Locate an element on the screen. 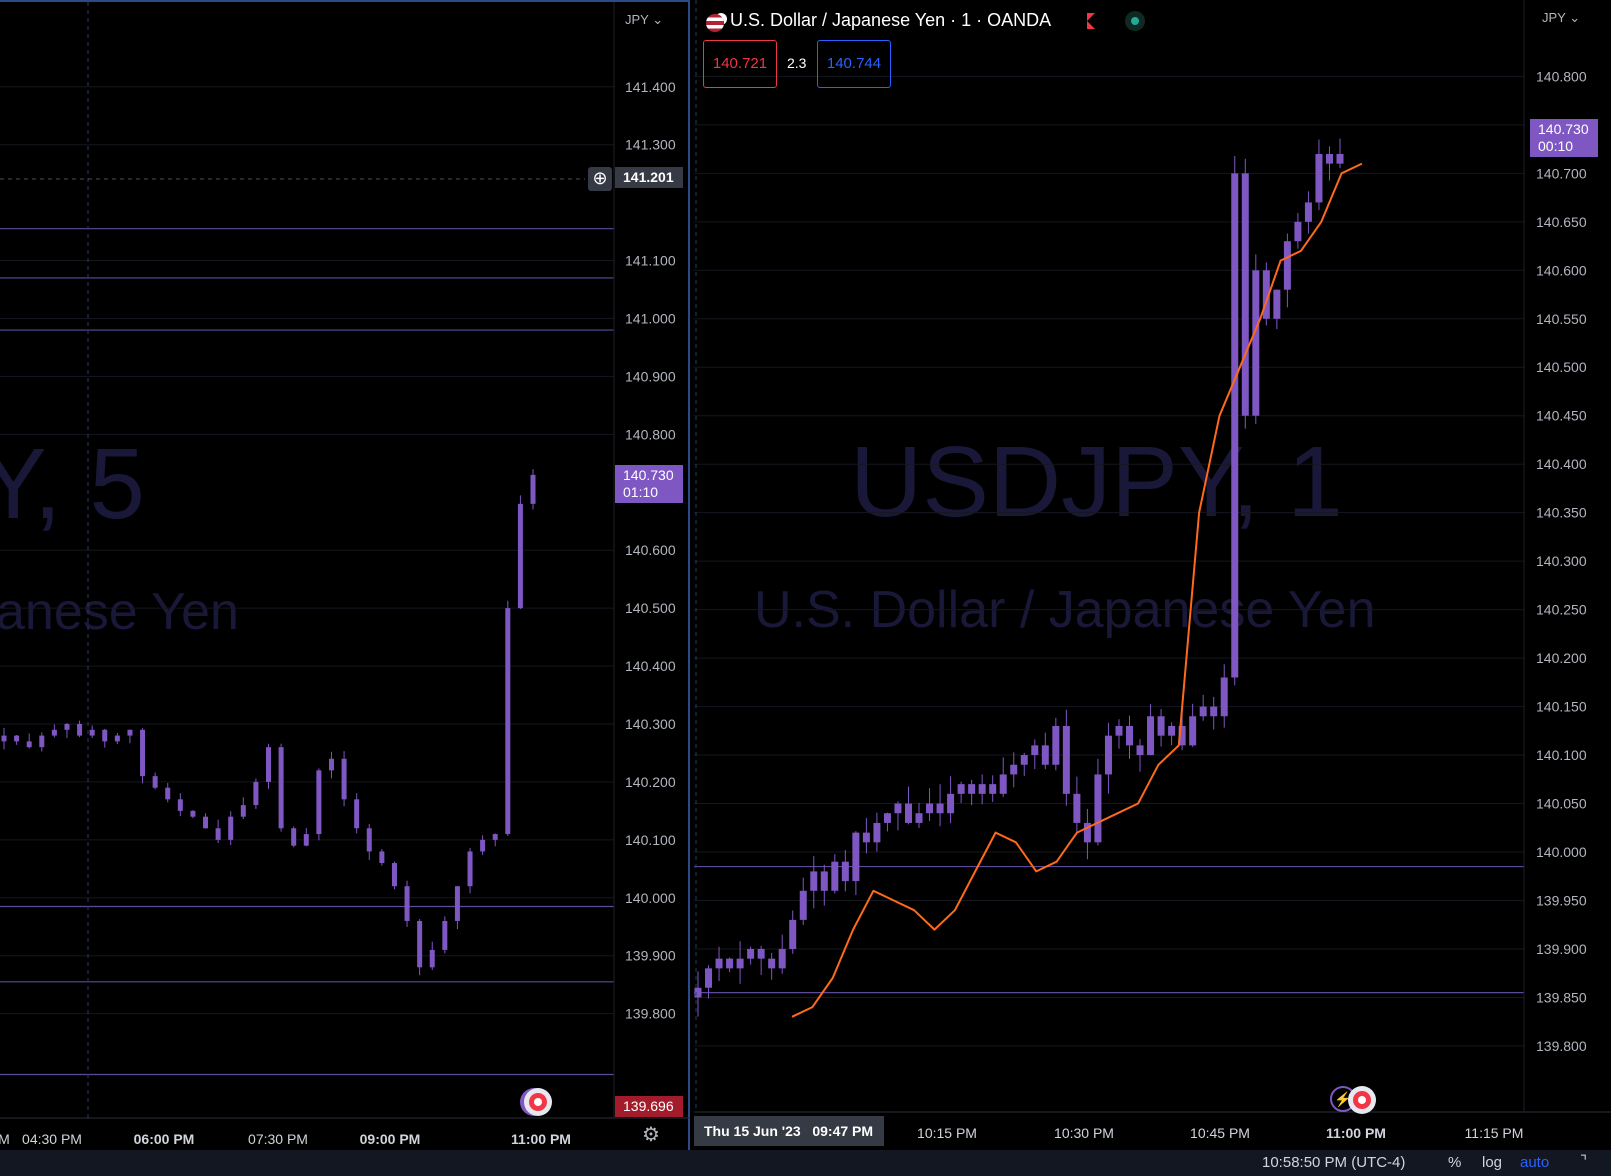 The height and width of the screenshot is (1176, 1611). time-tick-label: 10:15 PM is located at coordinates (947, 1133).